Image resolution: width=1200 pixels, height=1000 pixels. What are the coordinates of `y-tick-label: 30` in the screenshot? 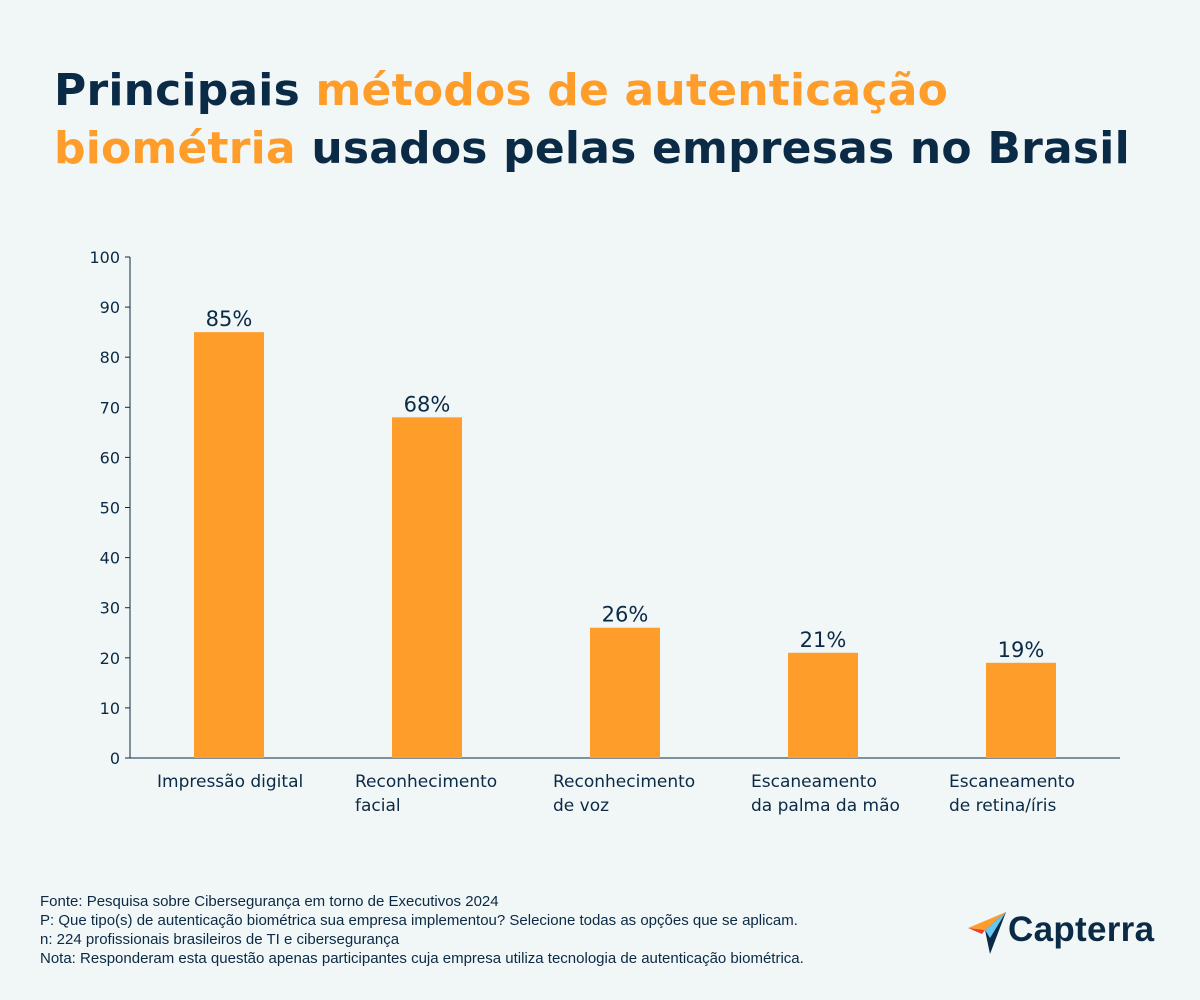 It's located at (110, 608).